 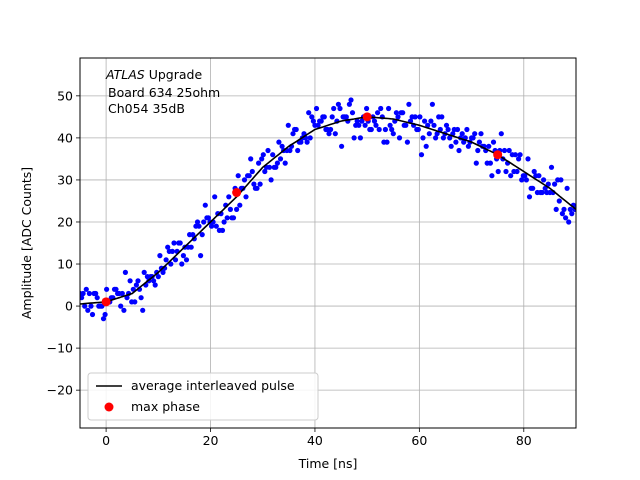 What do you see at coordinates (498, 155) in the screenshot?
I see `max-phase-point` at bounding box center [498, 155].